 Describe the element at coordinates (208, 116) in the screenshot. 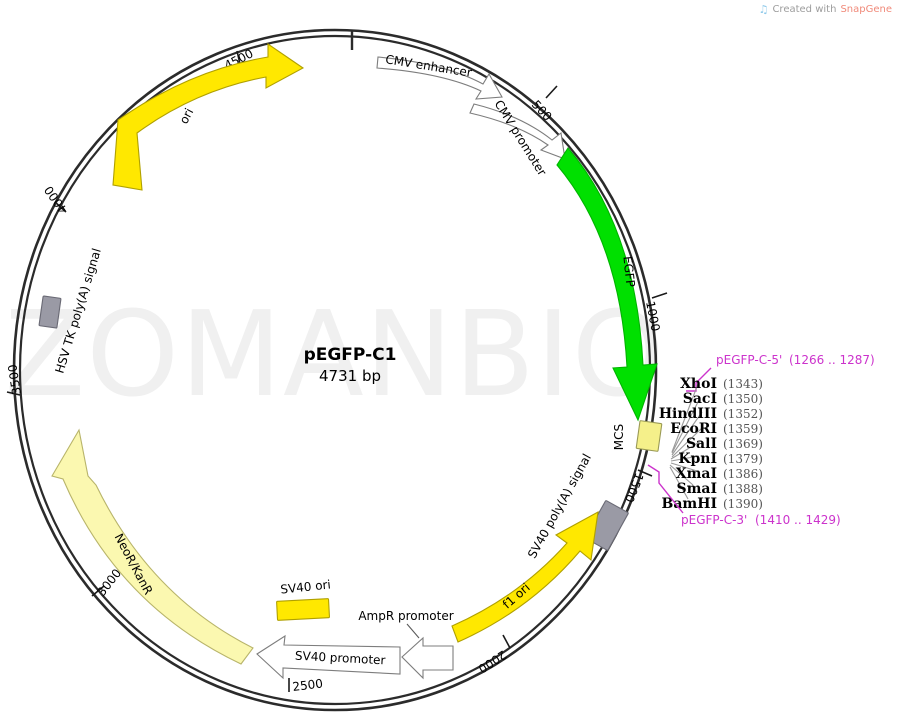

I see `feature-ori: ori` at that location.